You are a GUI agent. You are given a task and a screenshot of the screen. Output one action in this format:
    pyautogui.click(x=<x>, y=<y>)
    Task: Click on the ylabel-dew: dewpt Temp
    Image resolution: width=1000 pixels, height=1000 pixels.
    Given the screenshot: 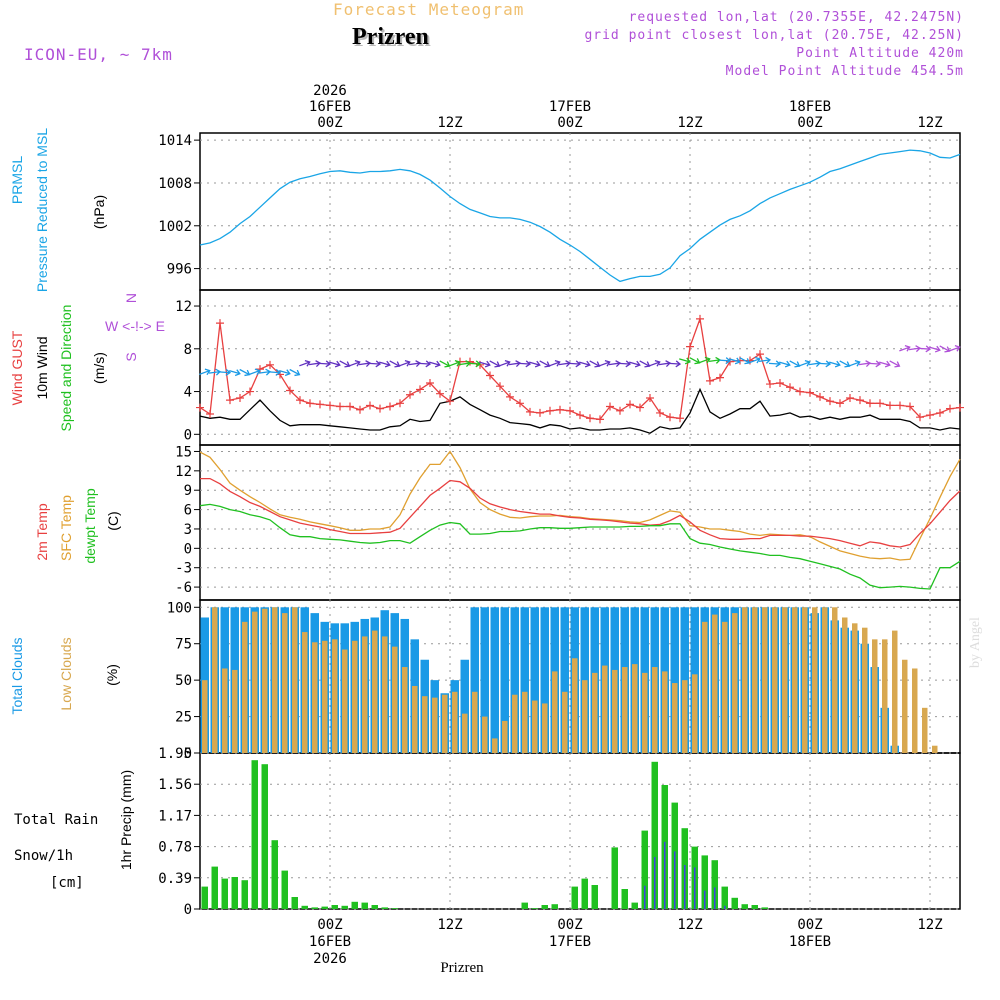 What is the action you would take?
    pyautogui.click(x=90, y=525)
    